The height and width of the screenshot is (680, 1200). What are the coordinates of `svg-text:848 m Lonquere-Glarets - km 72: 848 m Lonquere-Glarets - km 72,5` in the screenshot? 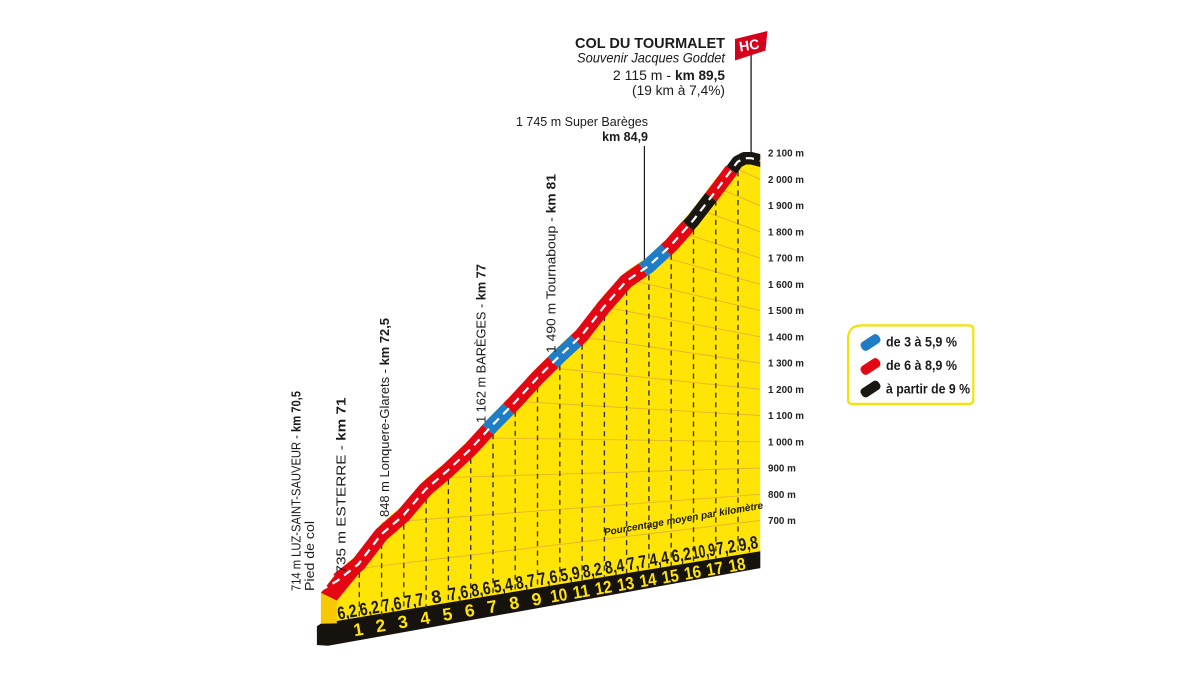 It's located at (384, 417).